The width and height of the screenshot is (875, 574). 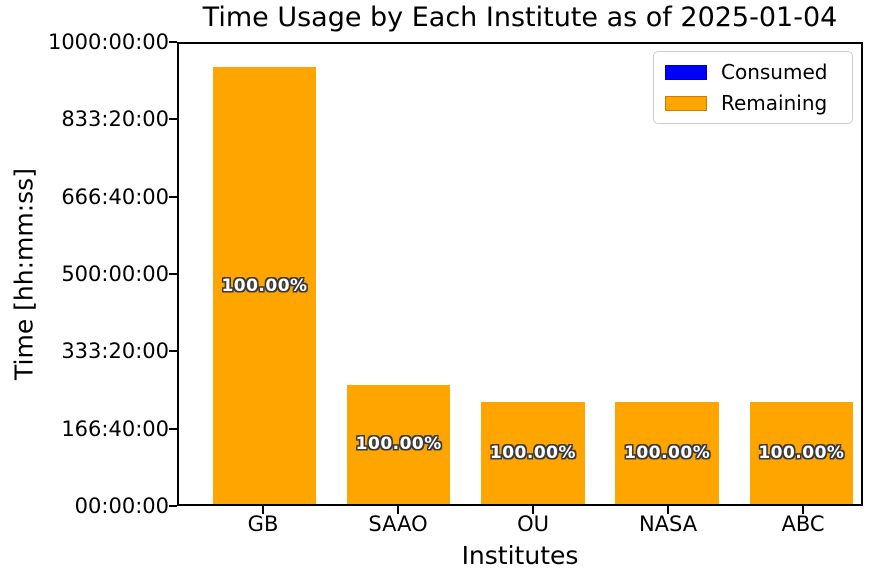 I want to click on x-axis-label: Institutes, so click(x=520, y=555).